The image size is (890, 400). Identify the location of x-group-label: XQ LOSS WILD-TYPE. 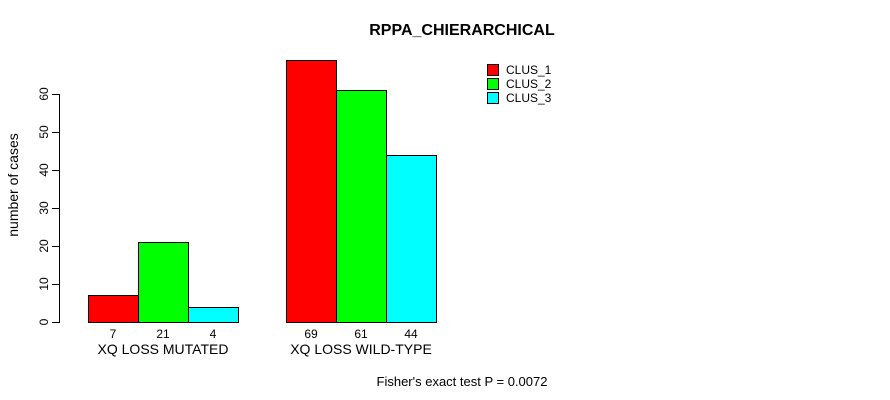
(361, 349).